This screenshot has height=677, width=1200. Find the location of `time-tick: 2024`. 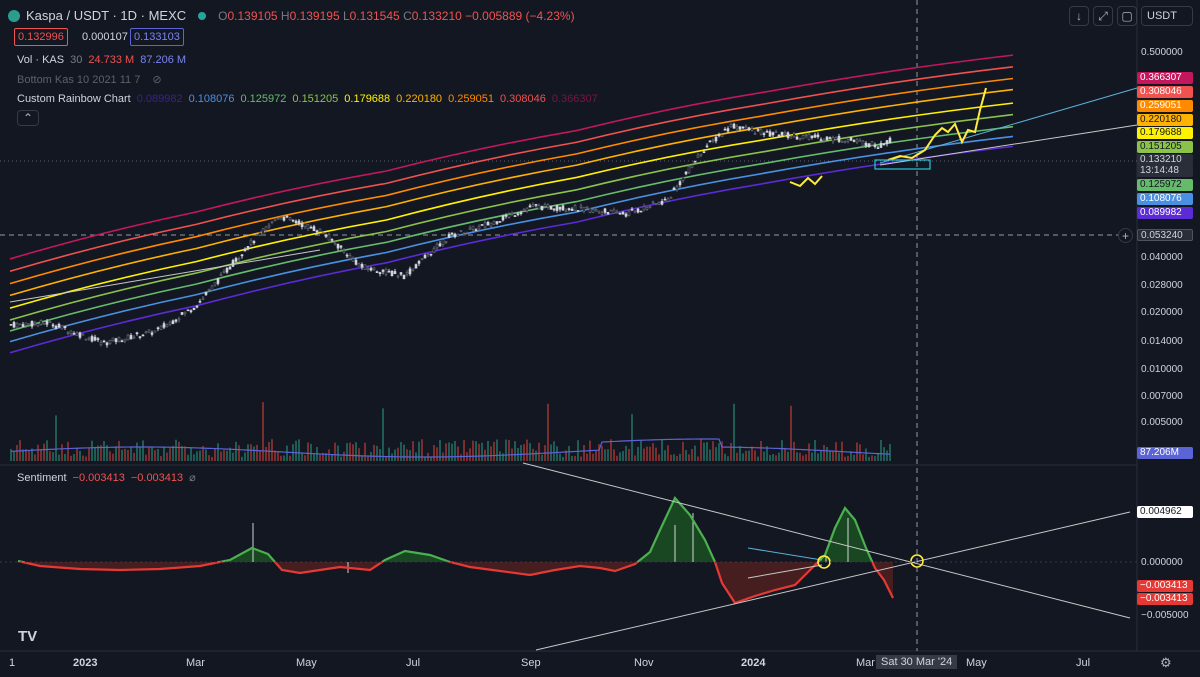

time-tick: 2024 is located at coordinates (753, 663).